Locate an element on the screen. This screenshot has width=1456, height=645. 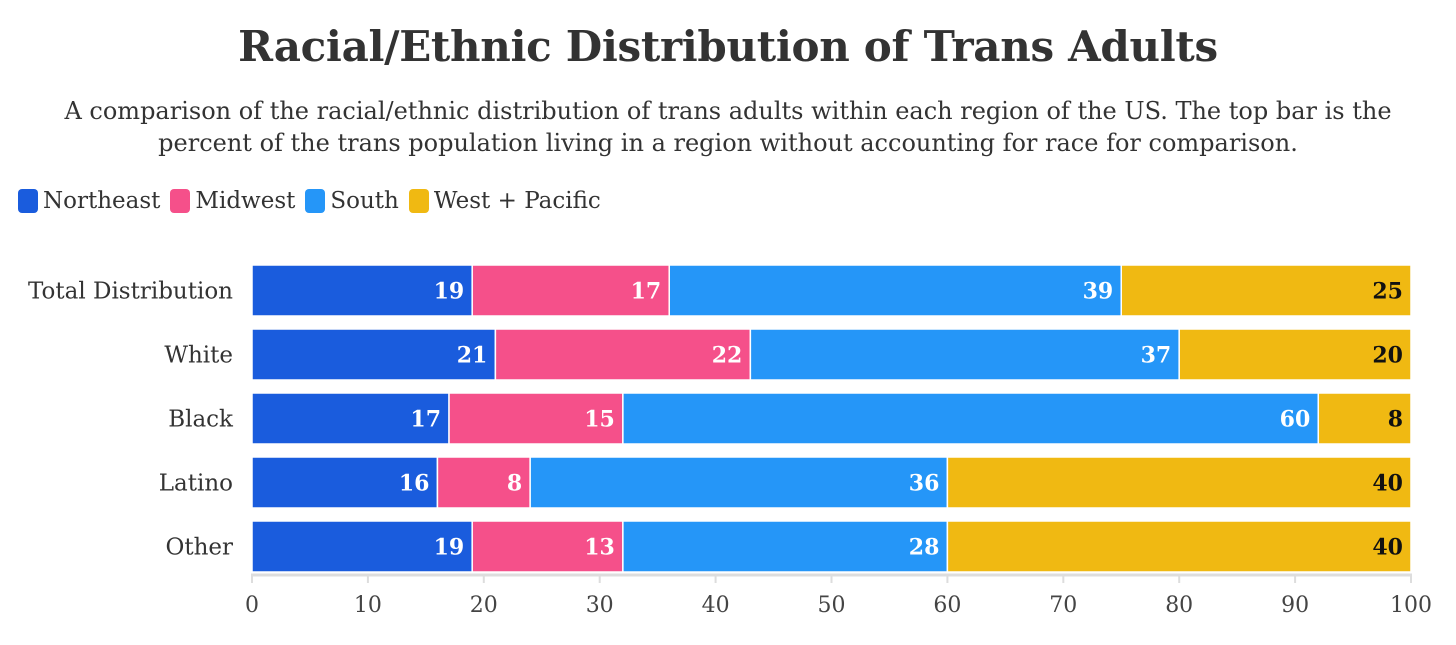
bar-total-distribution-south is located at coordinates (895, 290).